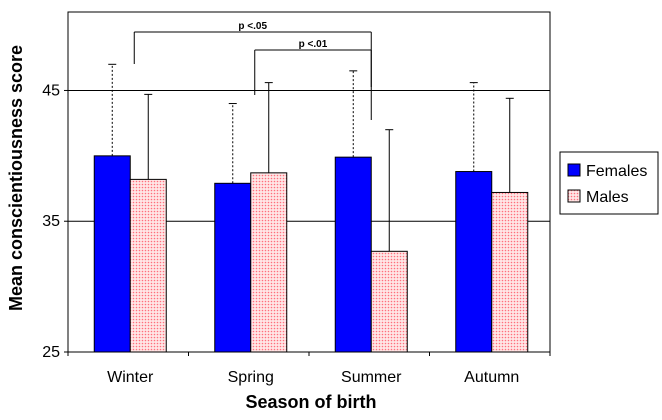 The image size is (662, 420). I want to click on x-tick-label-winter: Winter, so click(130, 377).